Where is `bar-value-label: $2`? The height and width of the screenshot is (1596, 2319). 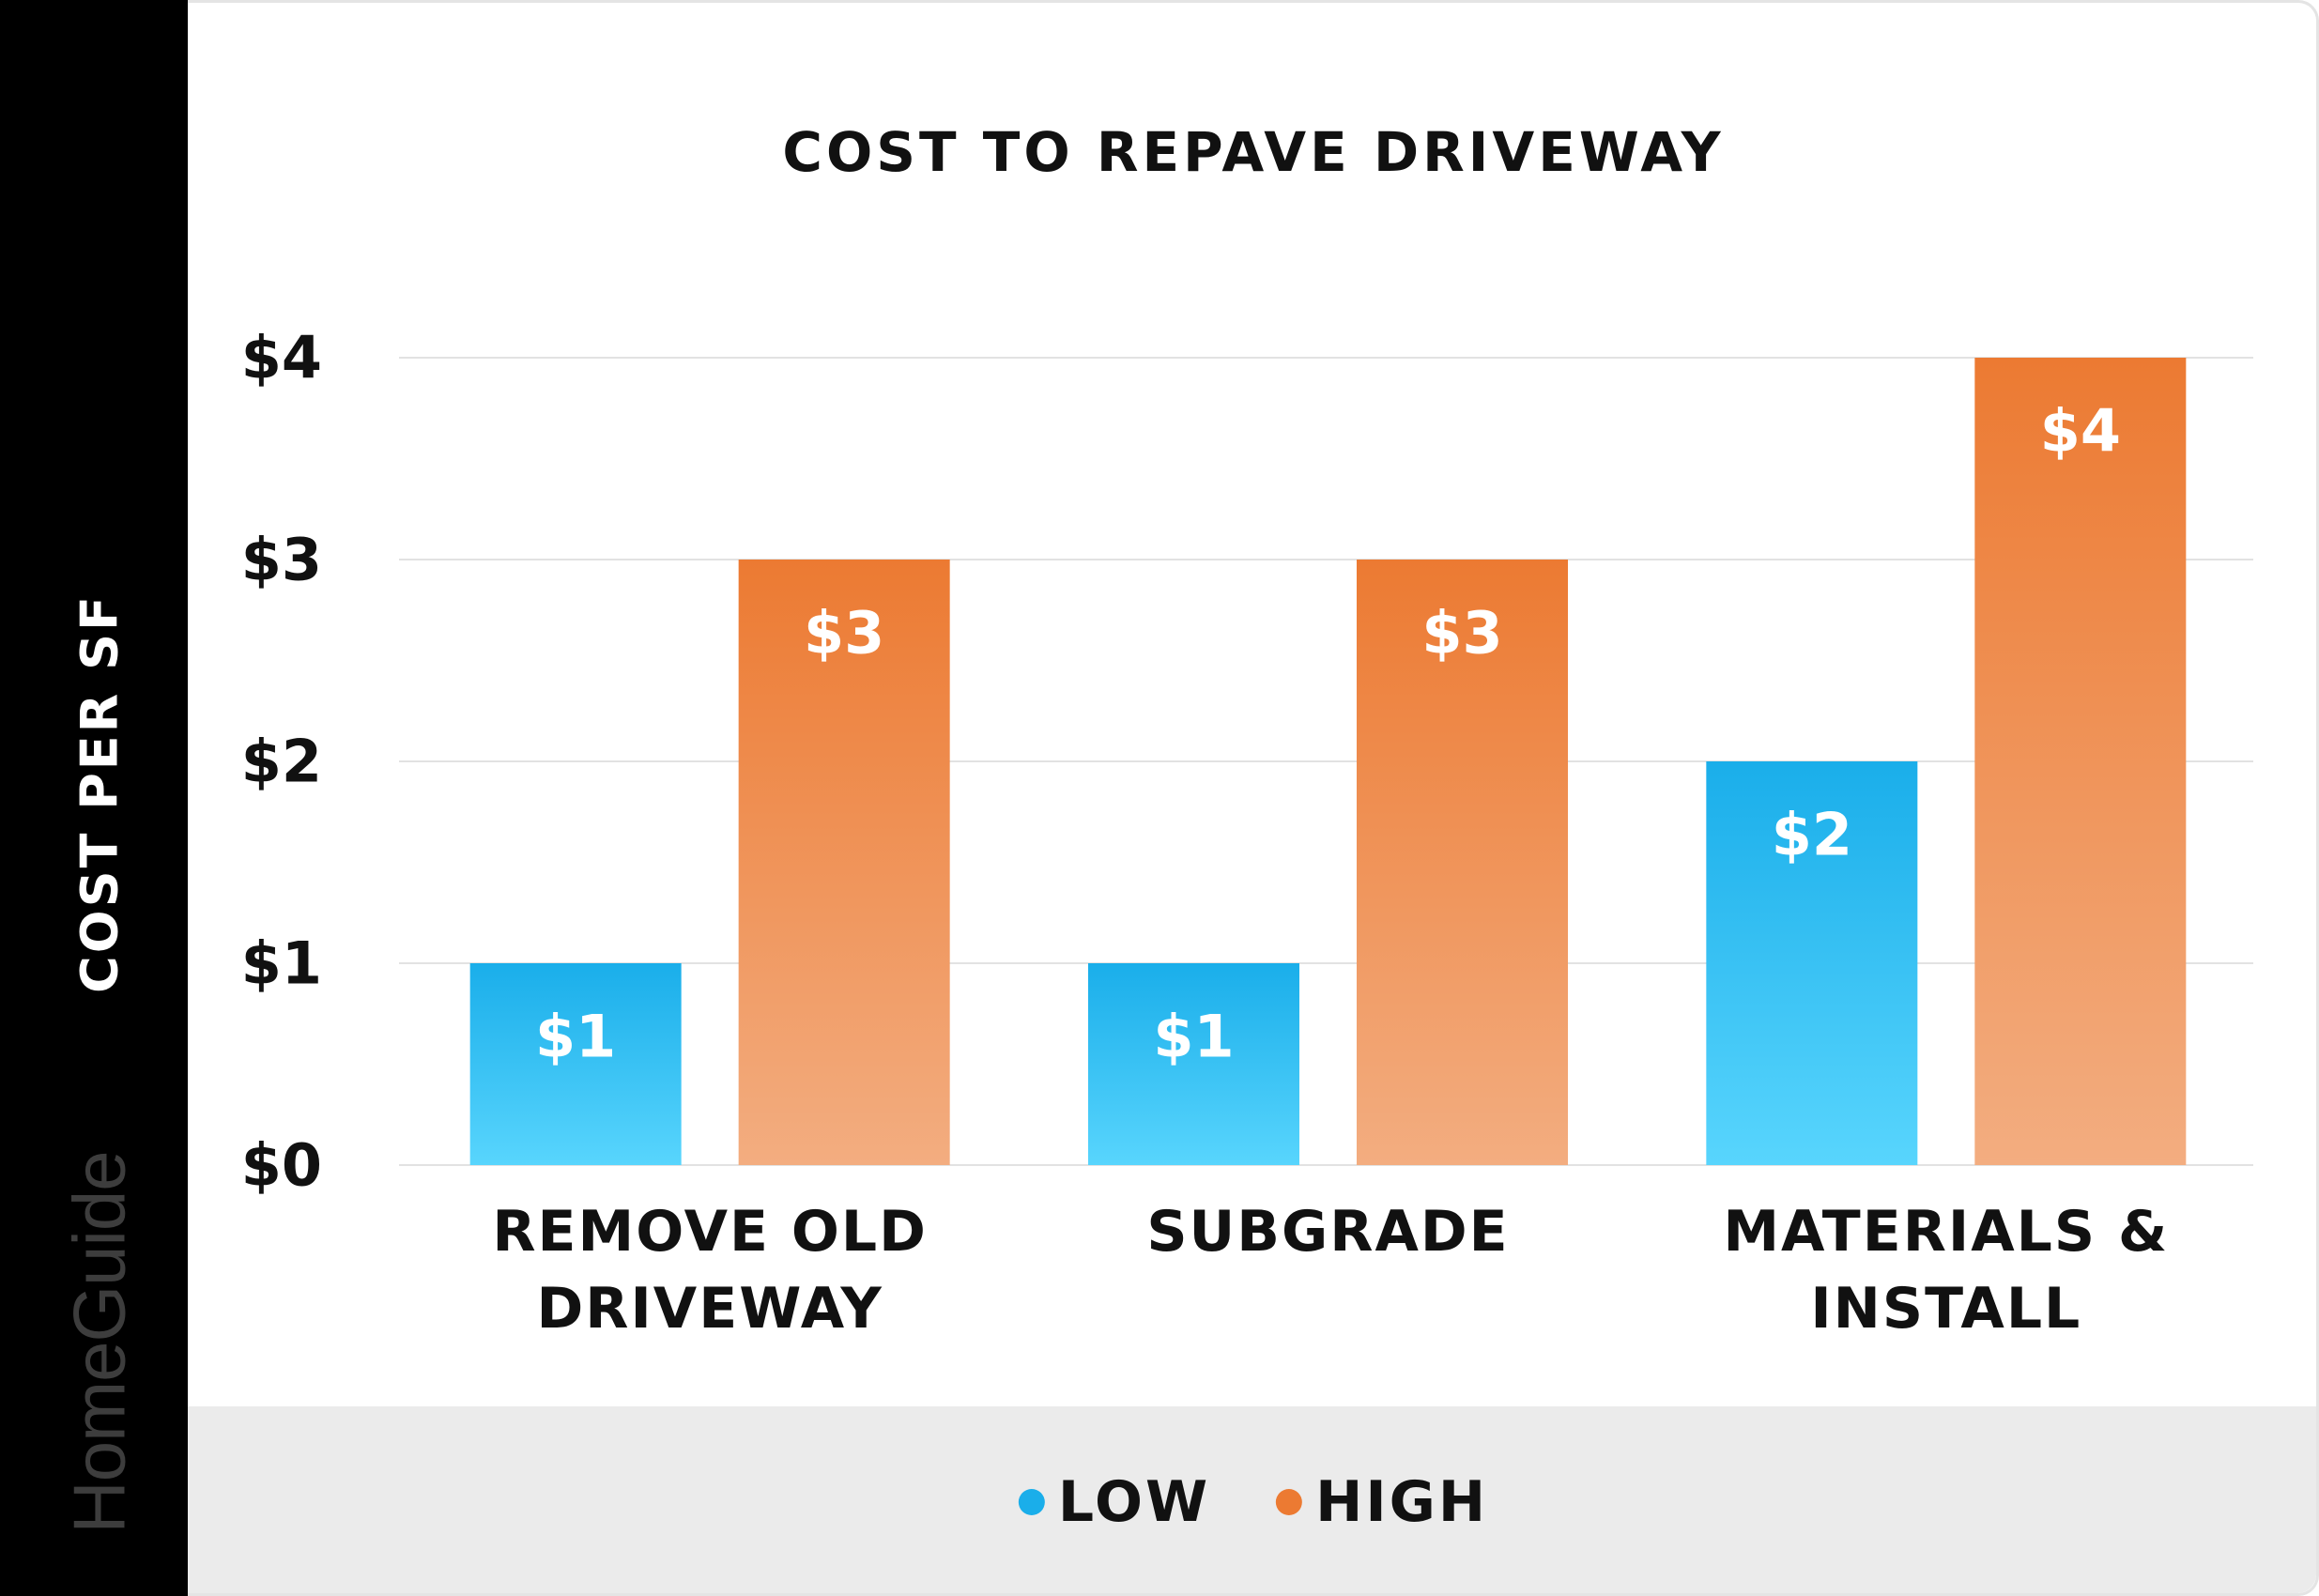 bar-value-label: $2 is located at coordinates (1812, 835).